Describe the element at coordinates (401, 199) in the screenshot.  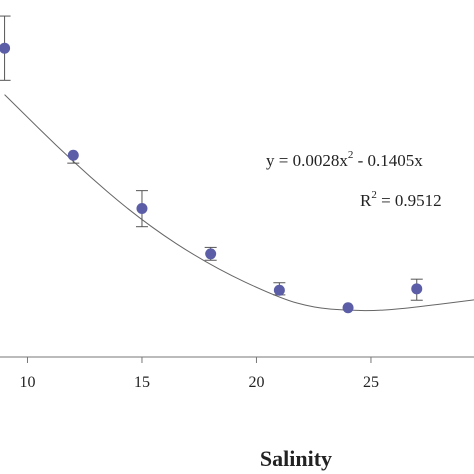
I see `r-squared-text: R2 = 0.9512` at that location.